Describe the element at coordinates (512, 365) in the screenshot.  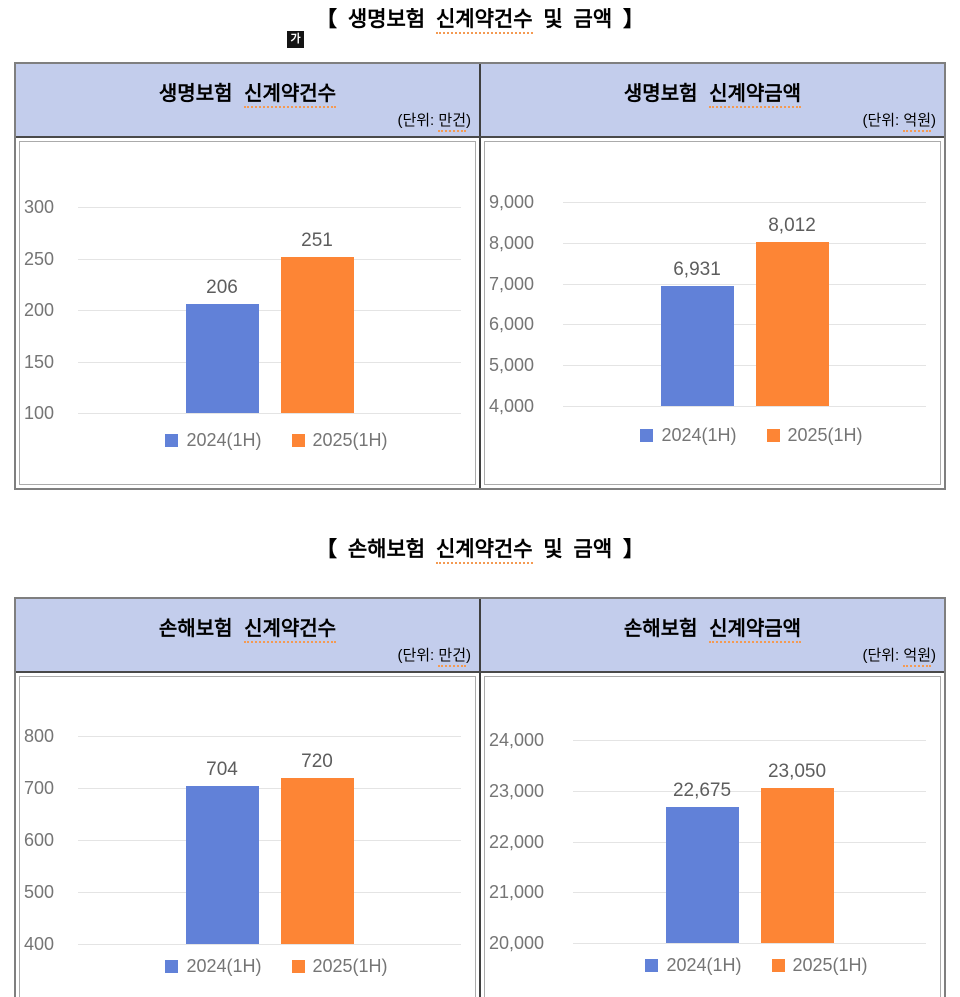
I see `y-tick-label: 5,000` at that location.